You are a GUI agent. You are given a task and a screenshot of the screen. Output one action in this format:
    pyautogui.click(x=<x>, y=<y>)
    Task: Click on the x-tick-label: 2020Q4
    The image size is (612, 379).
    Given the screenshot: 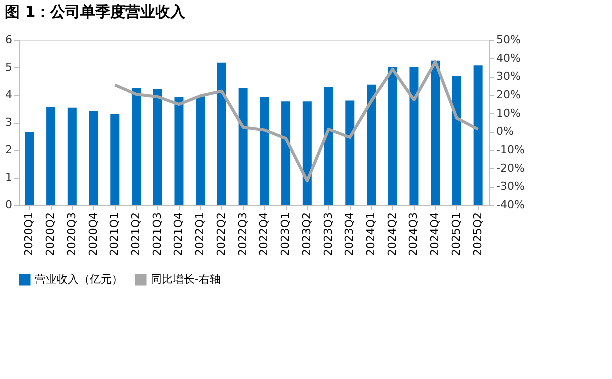 What is the action you would take?
    pyautogui.click(x=93, y=234)
    